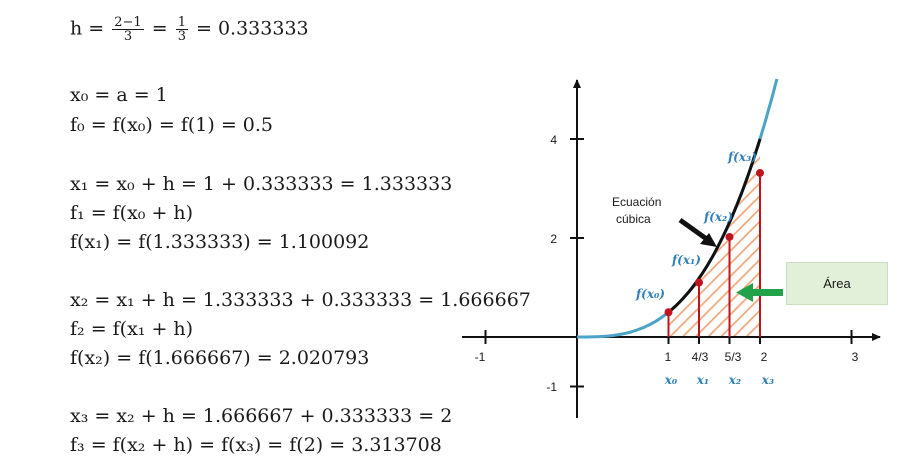  What do you see at coordinates (159, 28) in the screenshot?
I see `h-eq1: =` at bounding box center [159, 28].